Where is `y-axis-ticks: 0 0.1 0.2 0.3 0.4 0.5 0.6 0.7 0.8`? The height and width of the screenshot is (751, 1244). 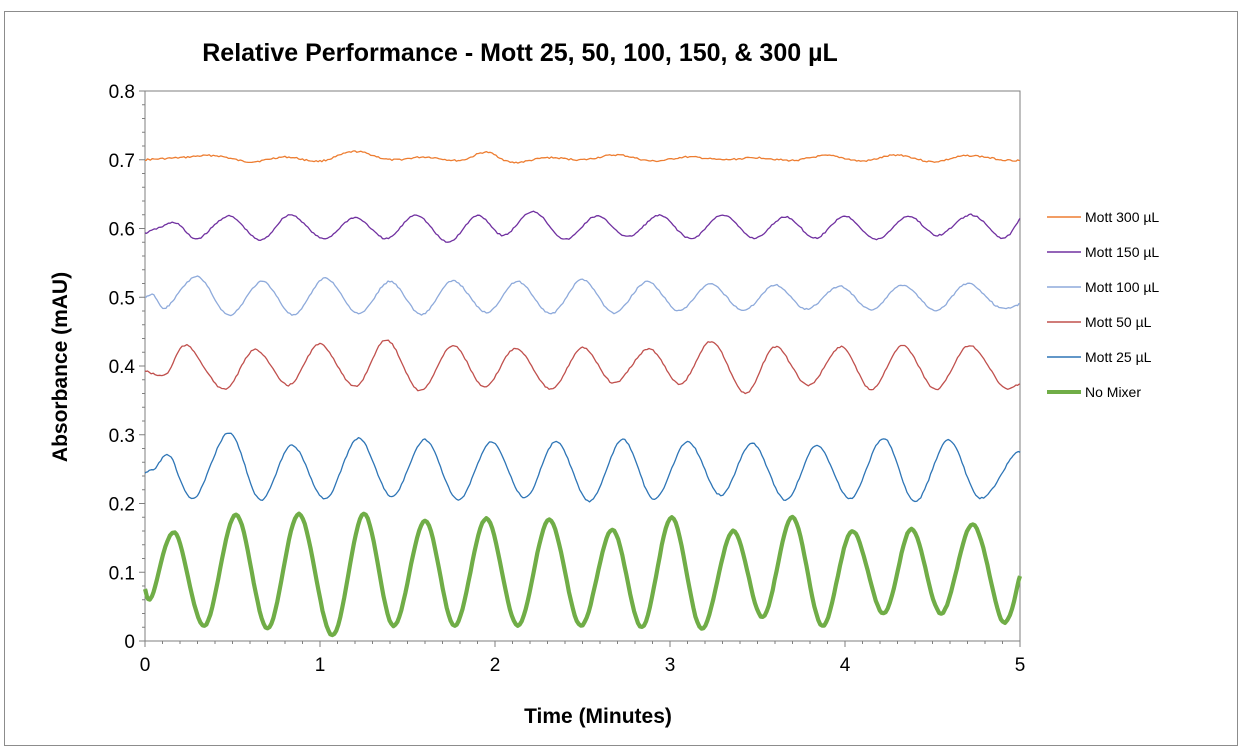 y-axis-ticks: 0 0.1 0.2 0.3 0.4 0.5 0.6 0.7 0.8 is located at coordinates (127, 367).